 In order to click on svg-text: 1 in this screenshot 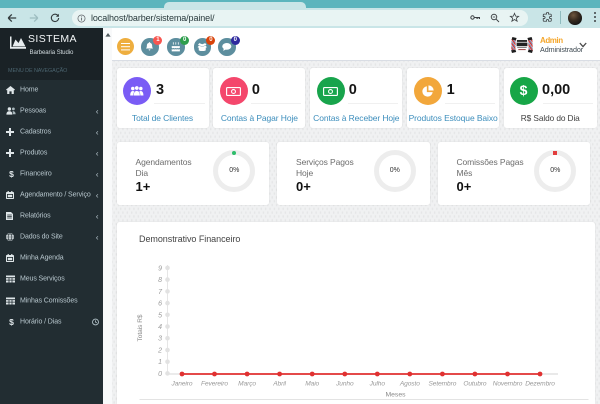, I will do `click(160, 362)`.